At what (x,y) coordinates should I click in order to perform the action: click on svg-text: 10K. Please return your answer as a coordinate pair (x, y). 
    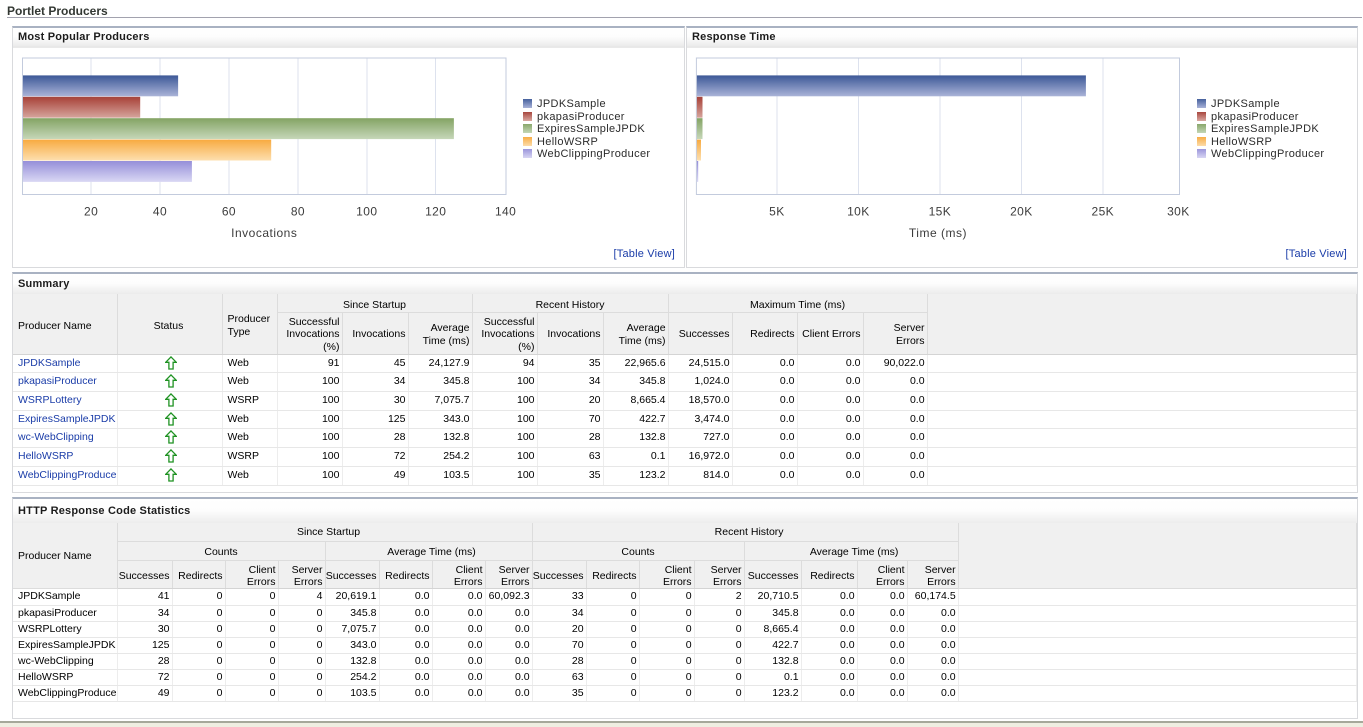
    Looking at the image, I should click on (858, 212).